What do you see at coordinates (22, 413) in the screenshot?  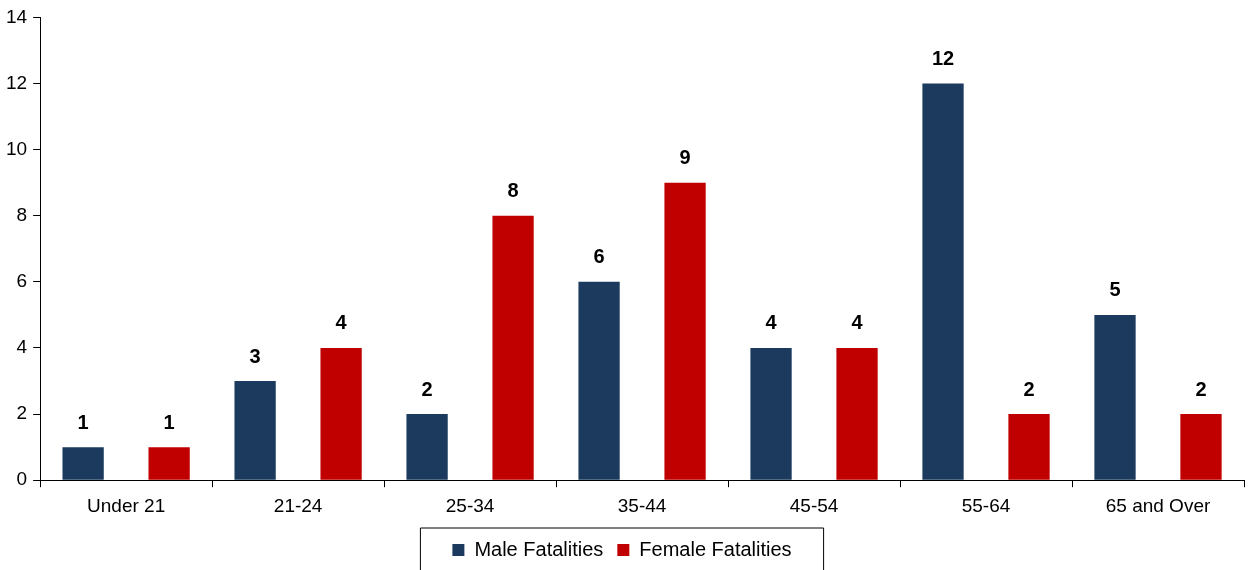 I see `y-tick-label: 2` at bounding box center [22, 413].